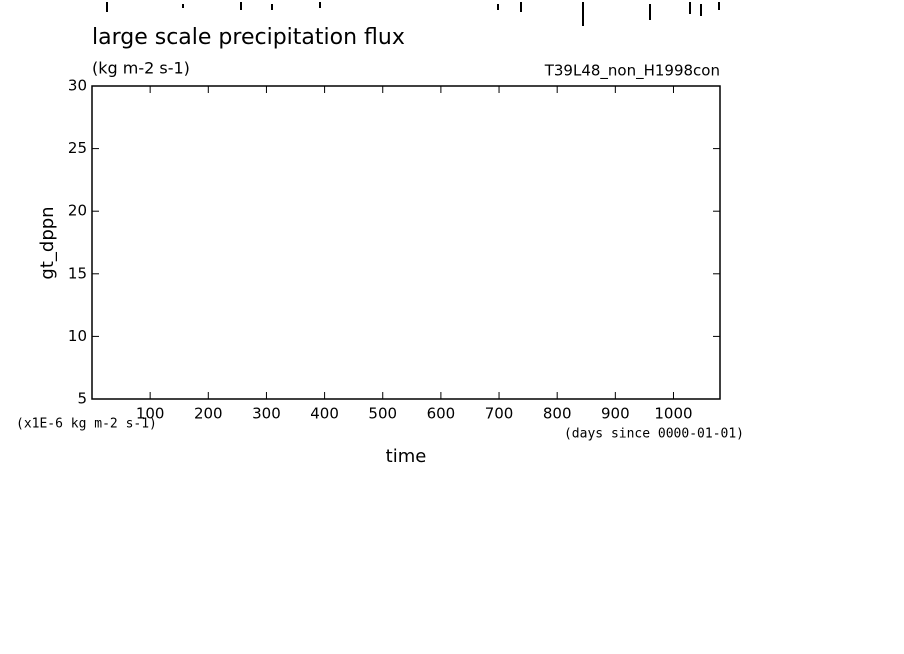 The width and height of the screenshot is (904, 654). Describe the element at coordinates (413, 14) in the screenshot. I see `top-artifacts` at that location.